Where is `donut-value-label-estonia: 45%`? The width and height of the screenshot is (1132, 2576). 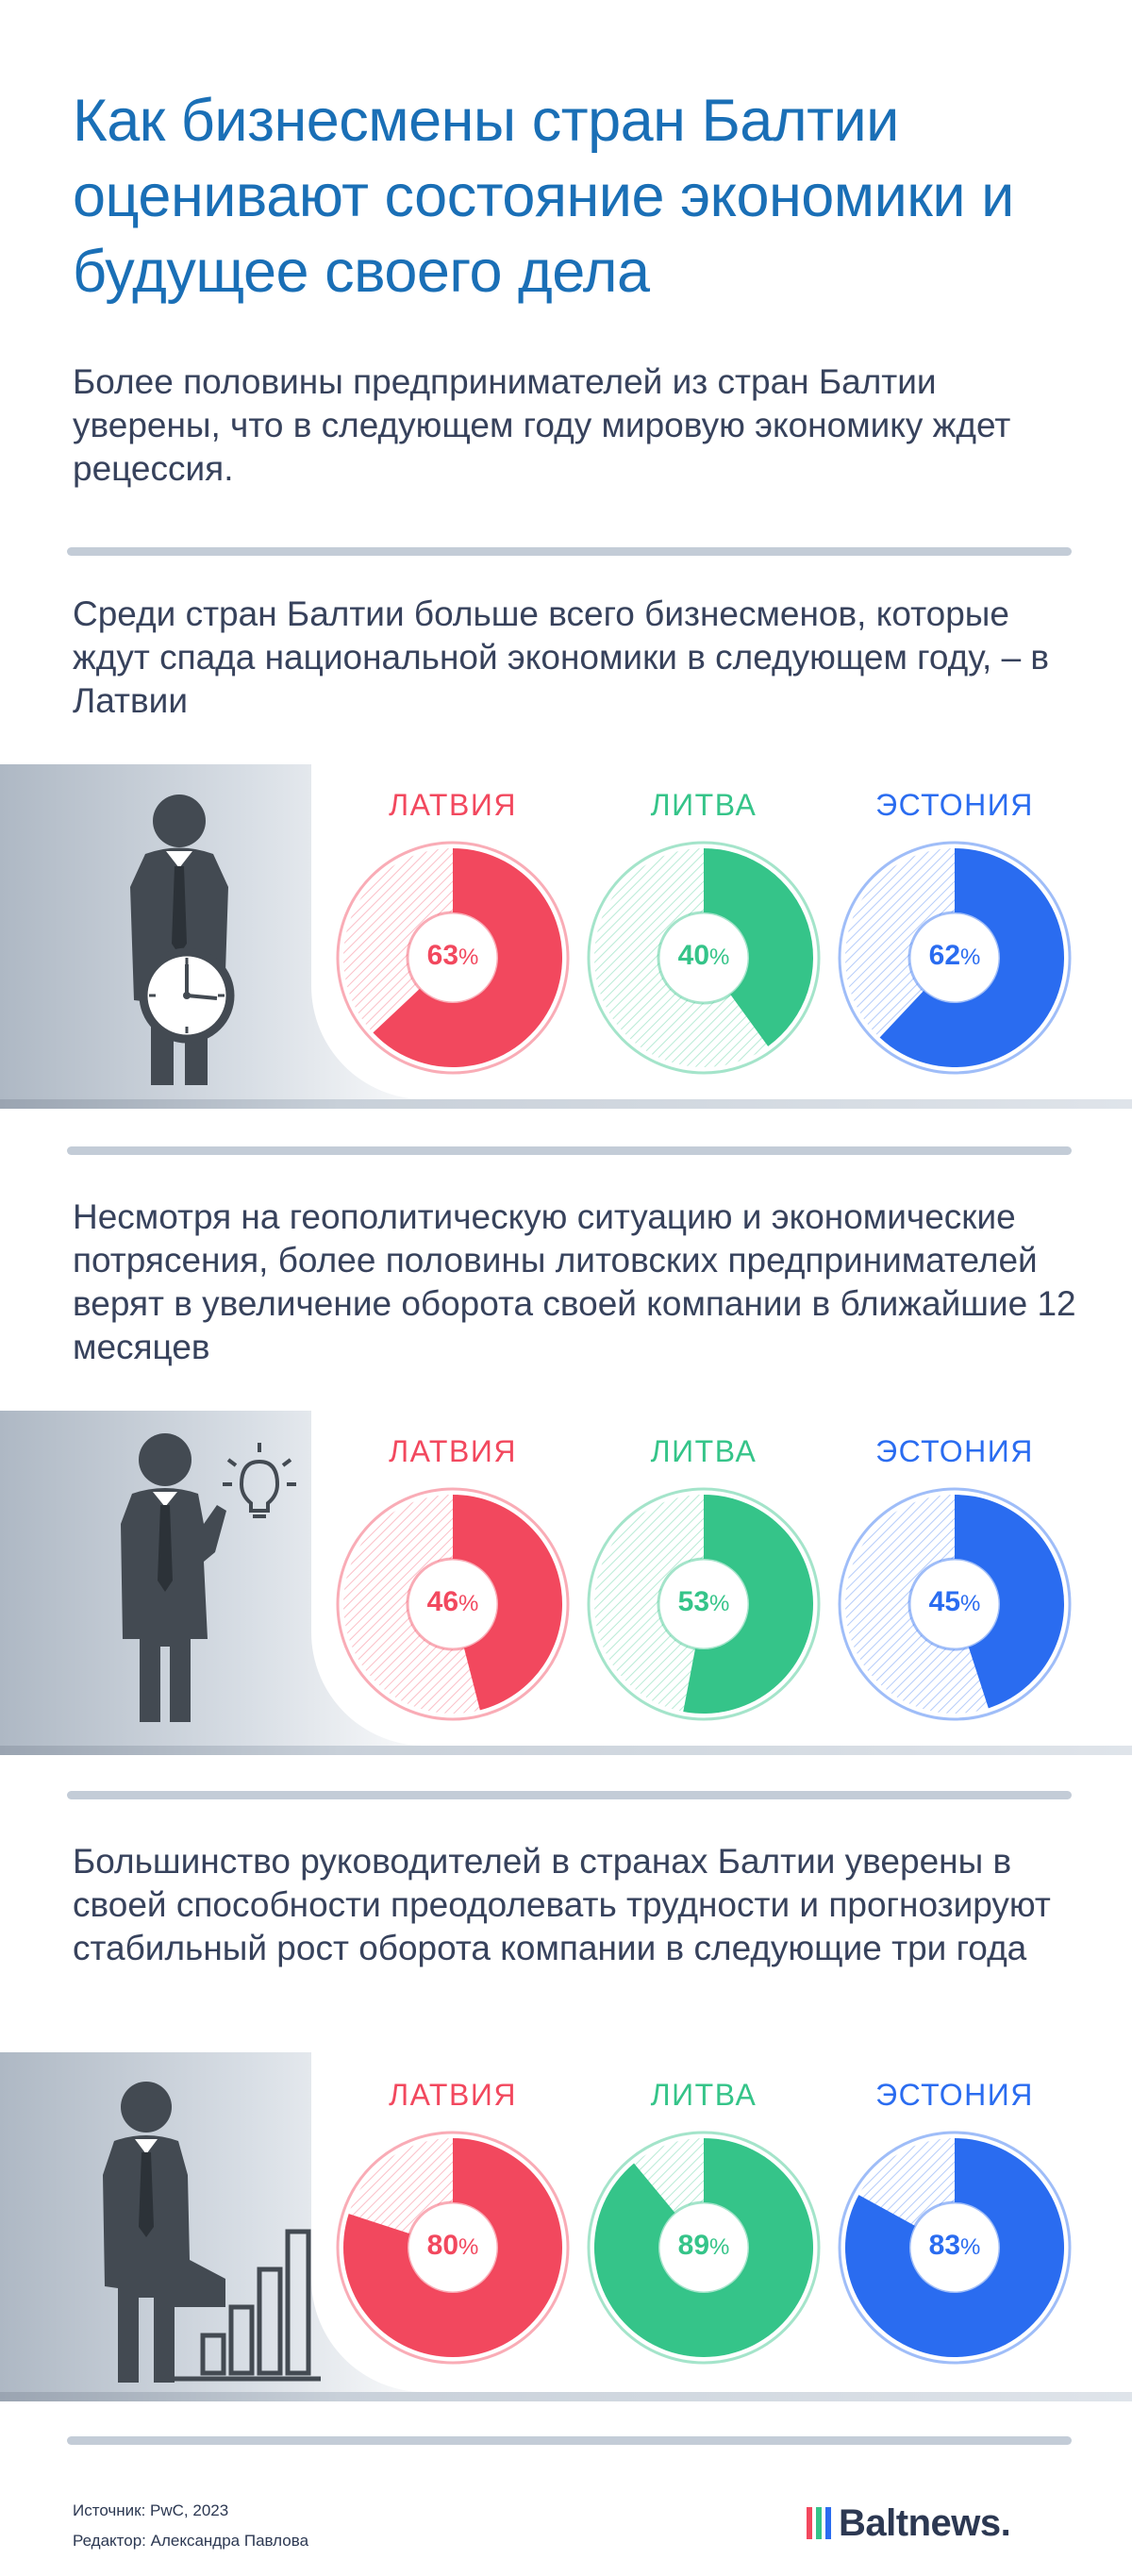 donut-value-label-estonia: 45% is located at coordinates (955, 1602).